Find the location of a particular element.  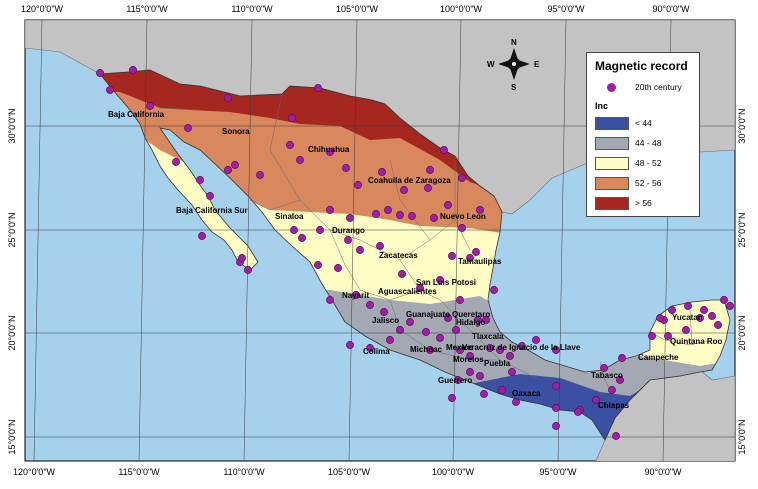

x-tick-label-top: 115°0'0"W is located at coordinates (147, 9).